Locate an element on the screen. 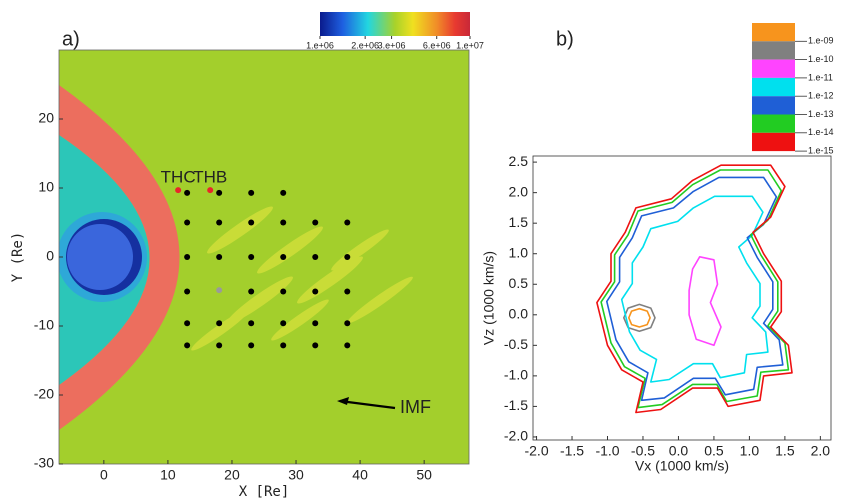 This screenshot has height=502, width=843. point-label: THB is located at coordinates (210, 177).